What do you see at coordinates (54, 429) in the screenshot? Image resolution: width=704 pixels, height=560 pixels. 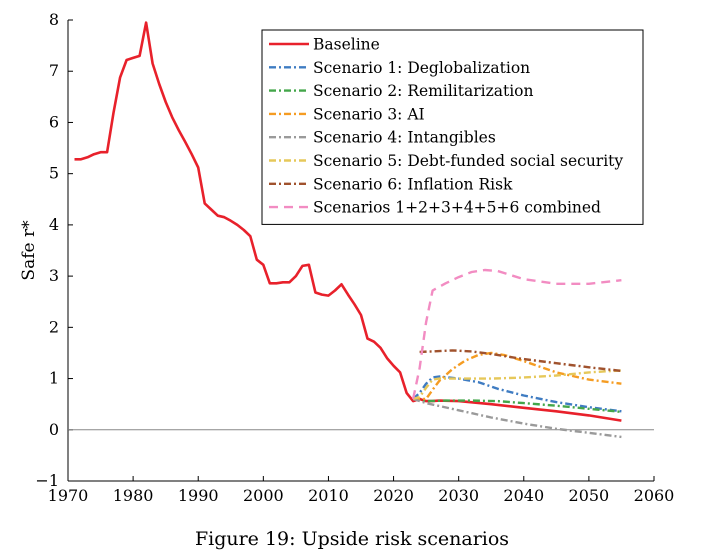 I see `y-tick-label: 0` at bounding box center [54, 429].